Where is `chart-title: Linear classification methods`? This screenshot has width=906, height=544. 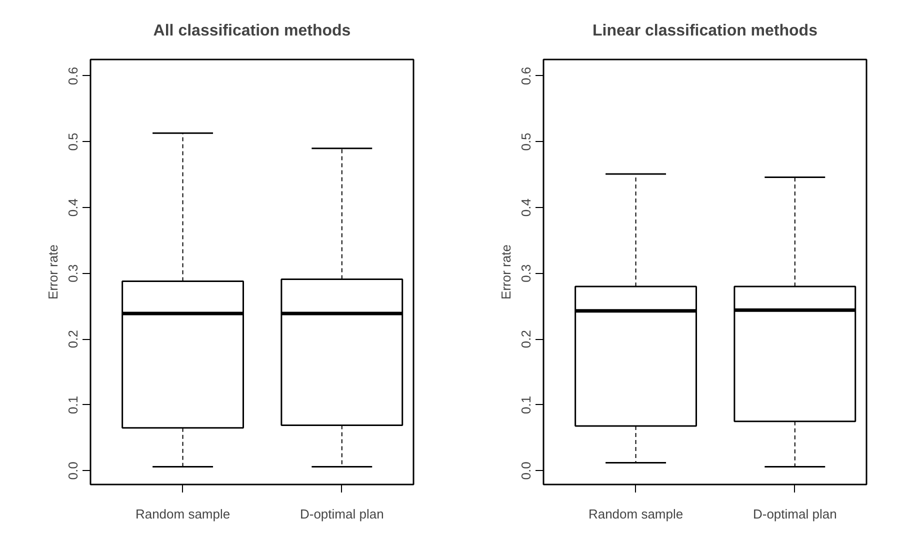
chart-title: Linear classification methods is located at coordinates (705, 31).